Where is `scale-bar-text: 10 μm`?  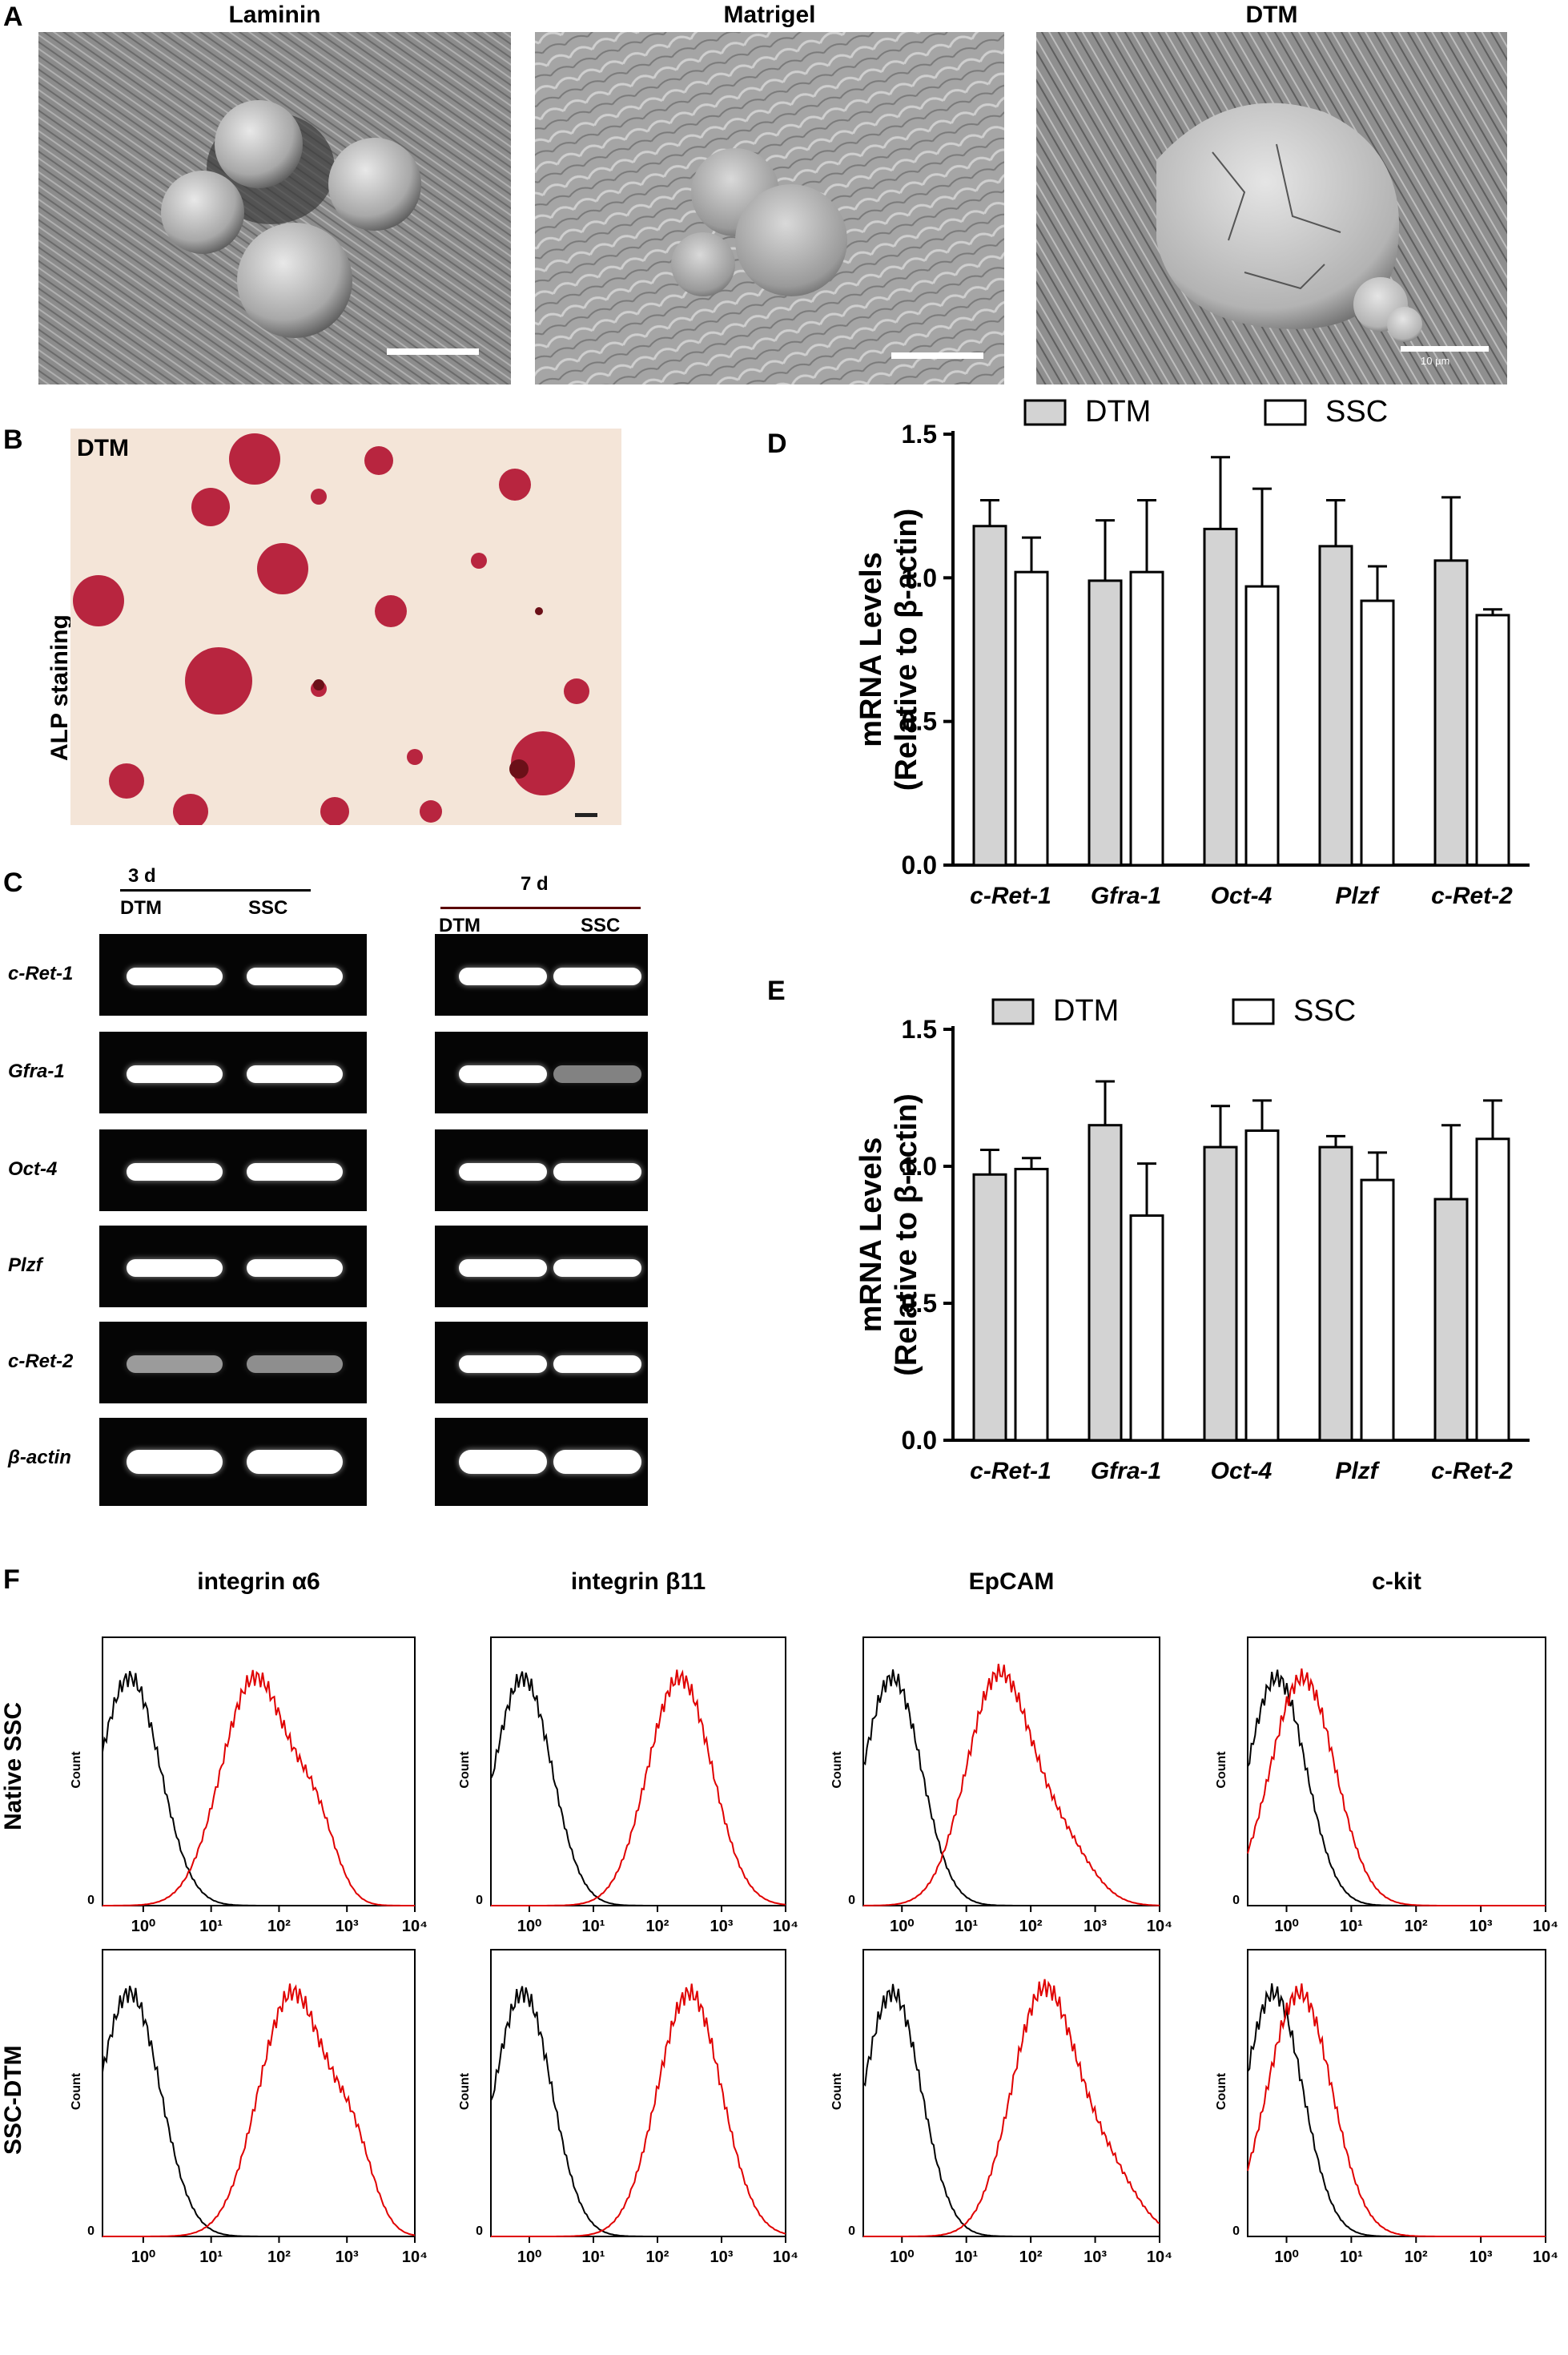 scale-bar-text: 10 μm is located at coordinates (1435, 361).